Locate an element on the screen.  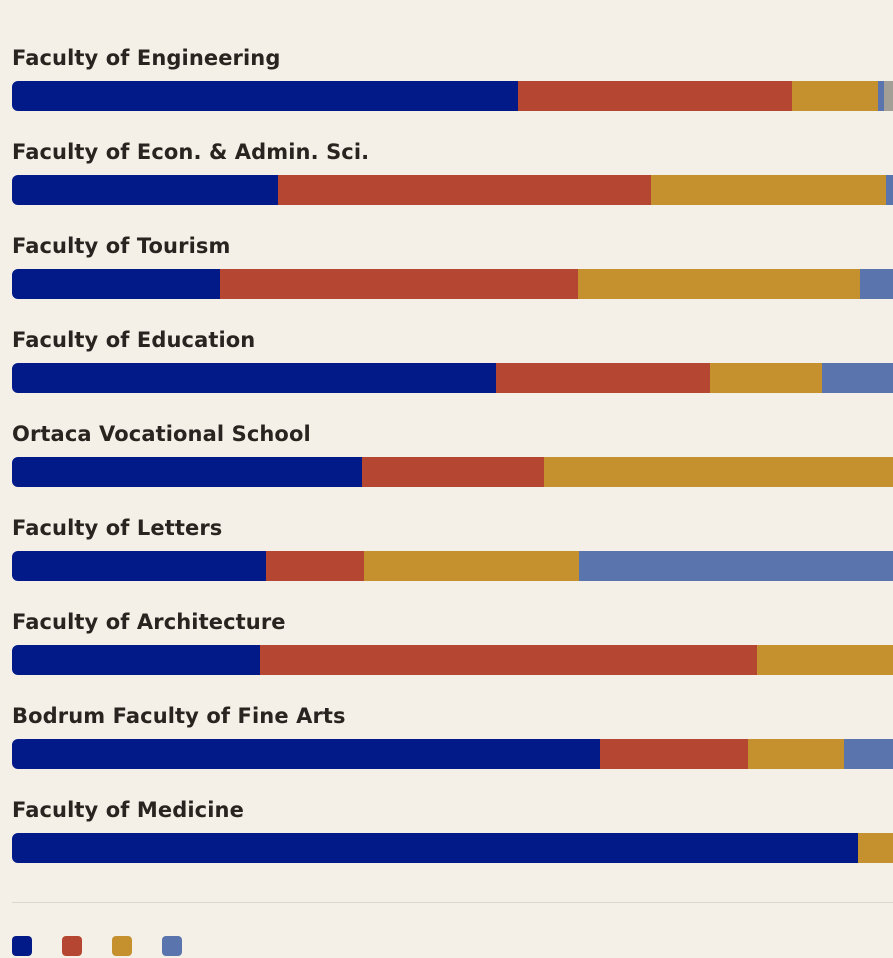
chart-row: Faculty of Engineering is located at coordinates (452, 84).